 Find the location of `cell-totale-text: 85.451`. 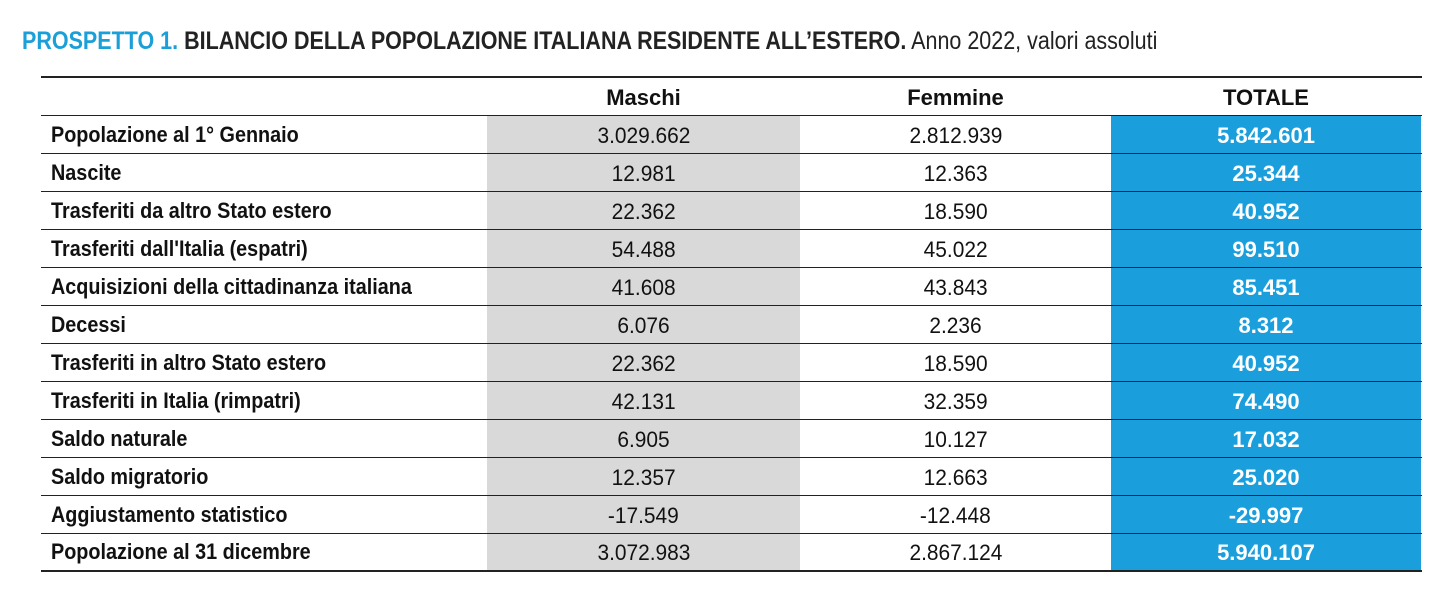

cell-totale-text: 85.451 is located at coordinates (1266, 287).